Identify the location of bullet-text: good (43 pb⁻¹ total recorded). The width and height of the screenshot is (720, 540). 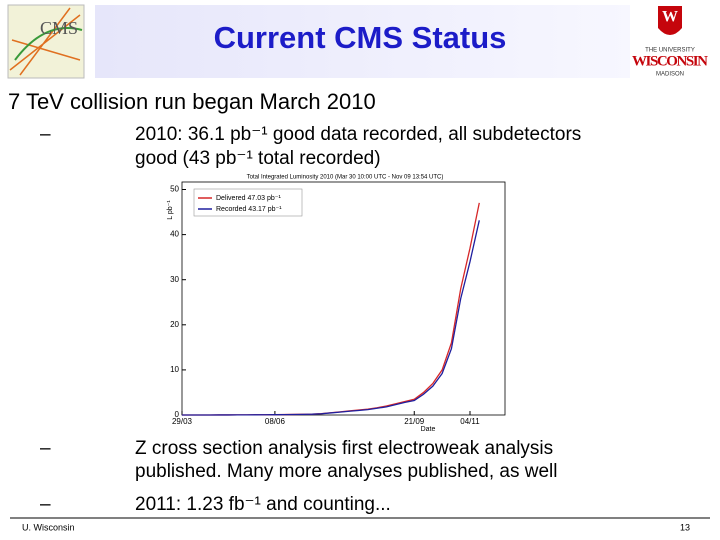
(258, 158).